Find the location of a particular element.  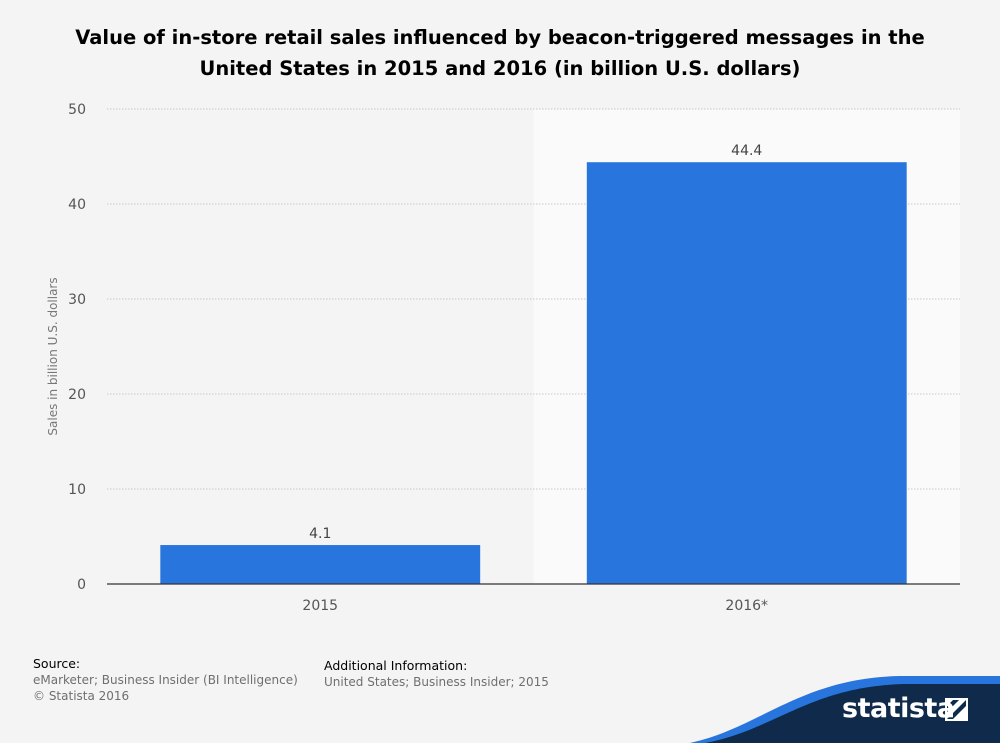

y-tick-label: 20 is located at coordinates (77, 395).